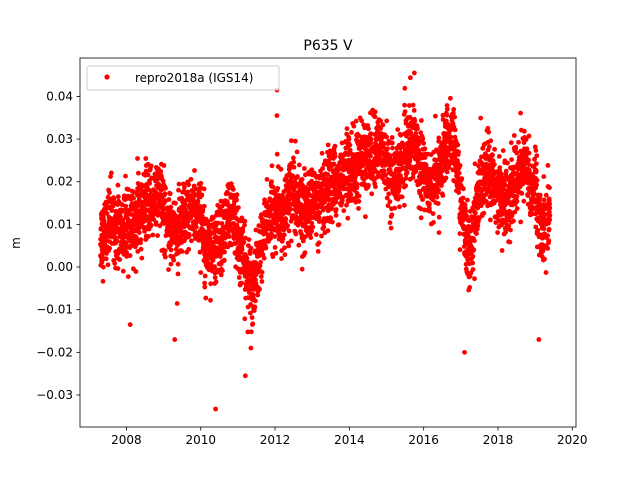 This screenshot has height=484, width=640. Describe the element at coordinates (59, 96) in the screenshot. I see `y-tick-label: 0.04` at that location.